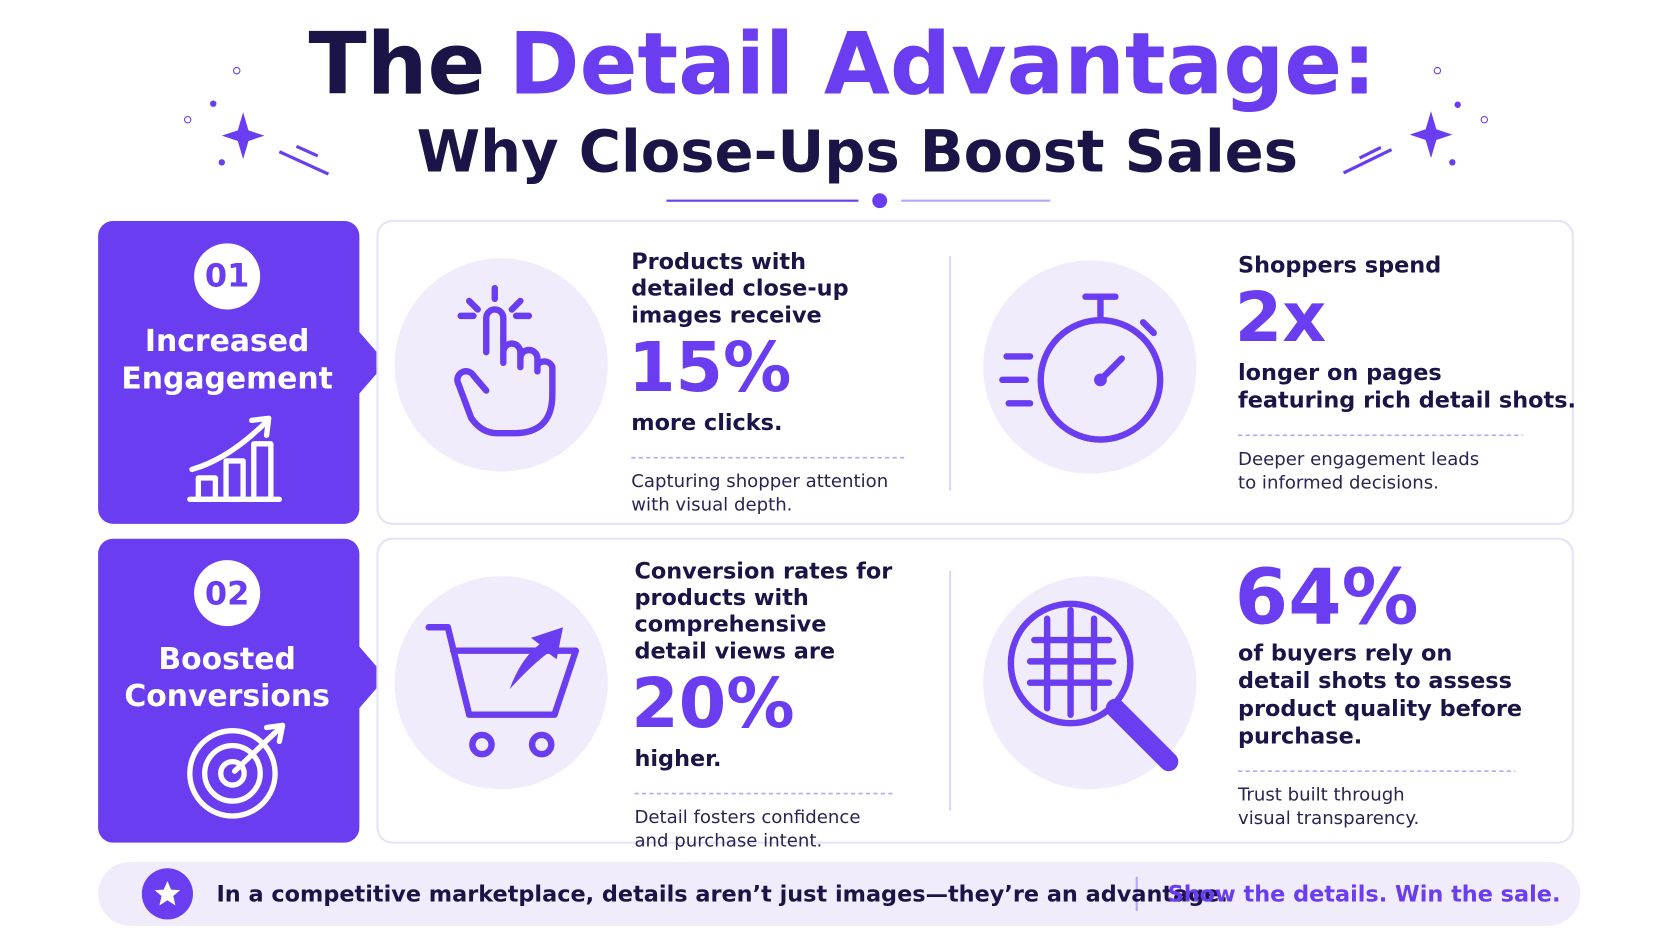 This screenshot has width=1672, height=941. Describe the element at coordinates (1300, 737) in the screenshot. I see `stat-after: purchase.` at that location.